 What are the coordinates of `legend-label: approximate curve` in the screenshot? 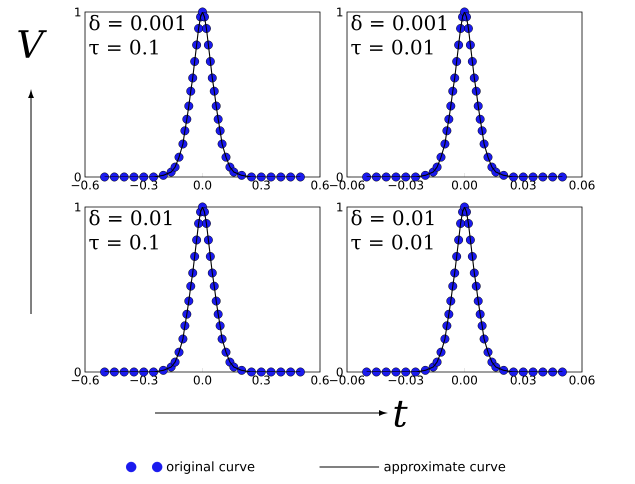 It's located at (445, 467).